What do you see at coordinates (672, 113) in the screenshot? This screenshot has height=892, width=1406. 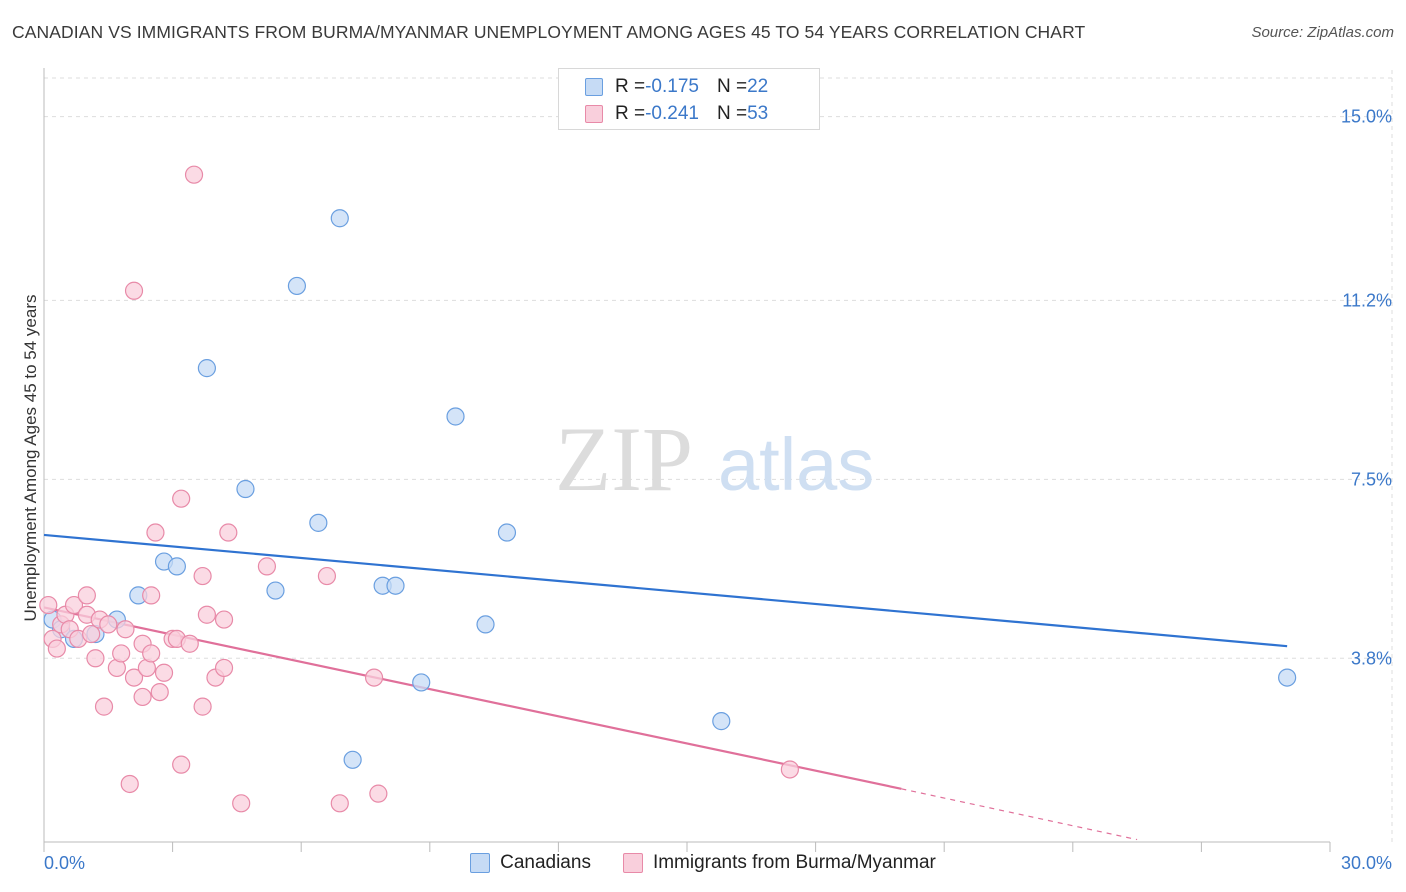 I see `legend-r-value: -0.241` at bounding box center [672, 113].